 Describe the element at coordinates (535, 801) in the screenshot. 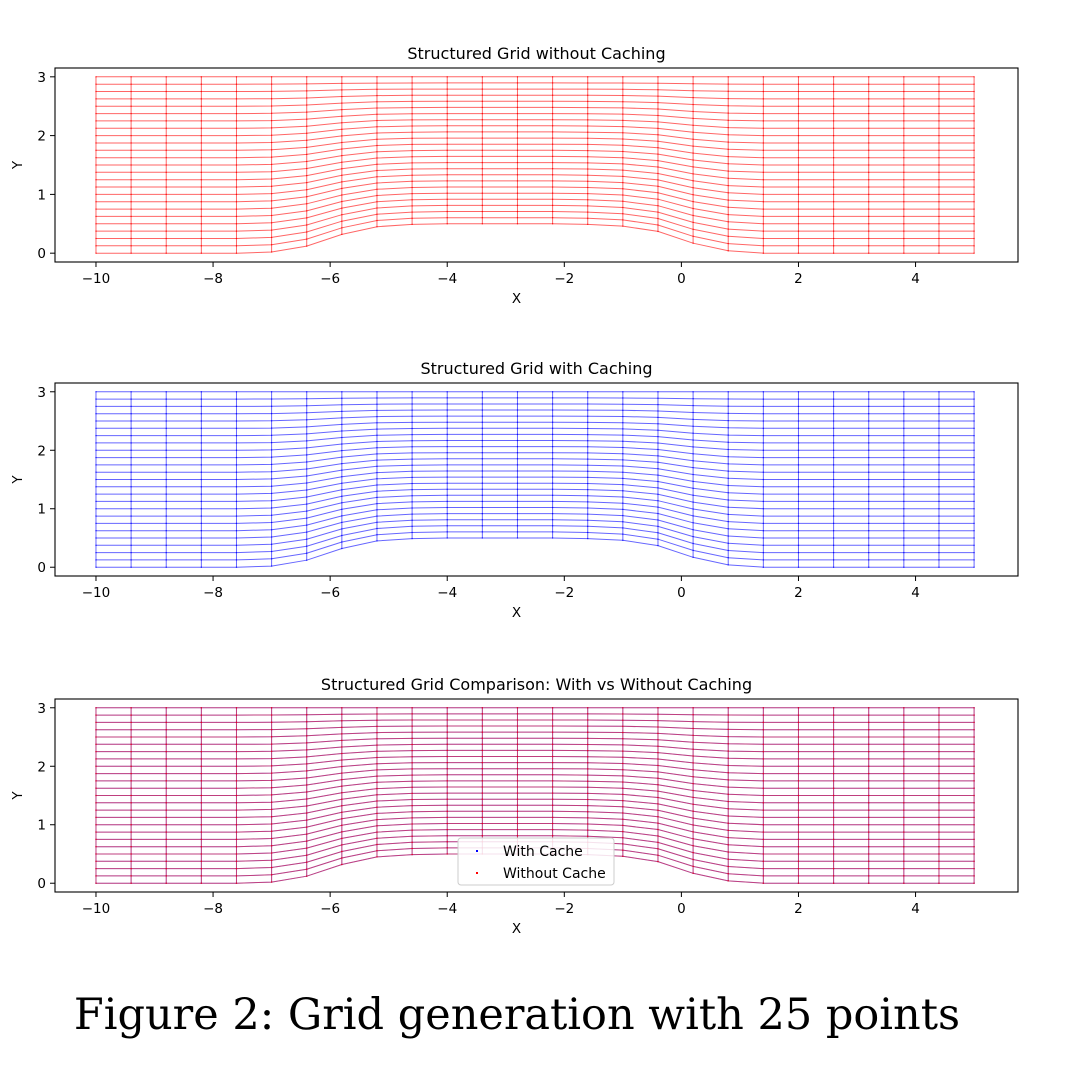

I see `grid-line-horizontal` at that location.